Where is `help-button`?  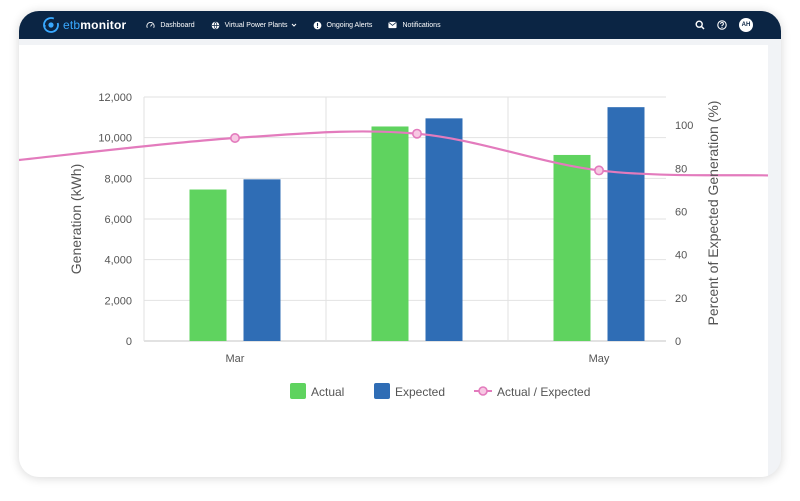 help-button is located at coordinates (722, 25).